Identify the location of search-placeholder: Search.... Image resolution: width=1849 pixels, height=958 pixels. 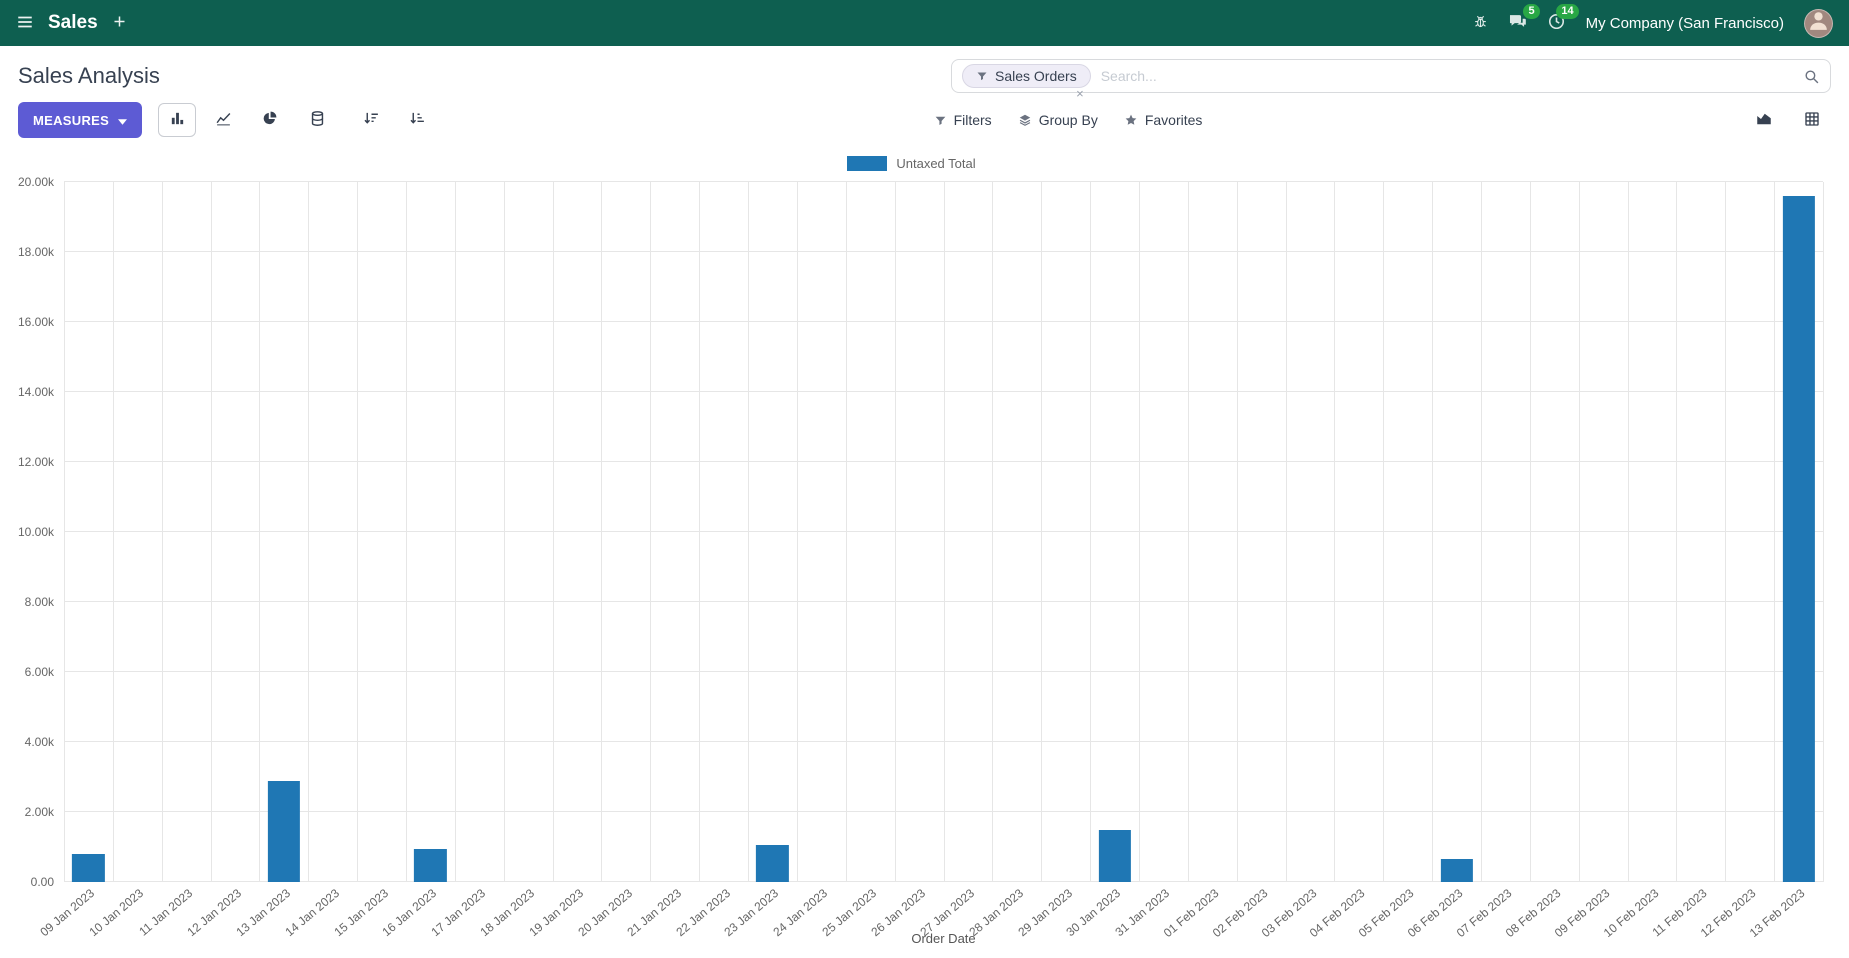
(1128, 76).